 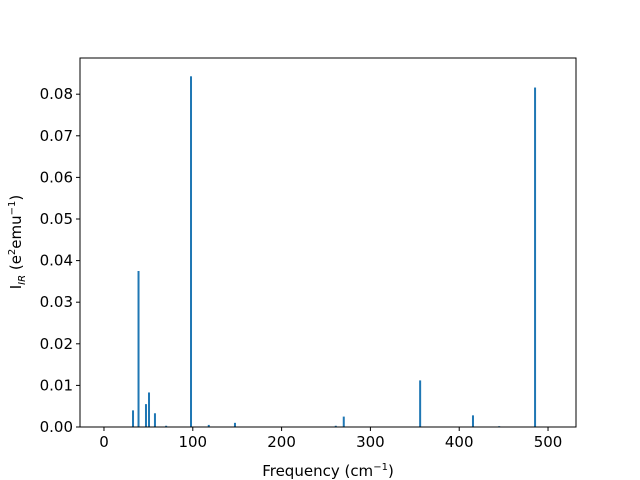 I want to click on x-tick-label: 0, so click(x=104, y=442).